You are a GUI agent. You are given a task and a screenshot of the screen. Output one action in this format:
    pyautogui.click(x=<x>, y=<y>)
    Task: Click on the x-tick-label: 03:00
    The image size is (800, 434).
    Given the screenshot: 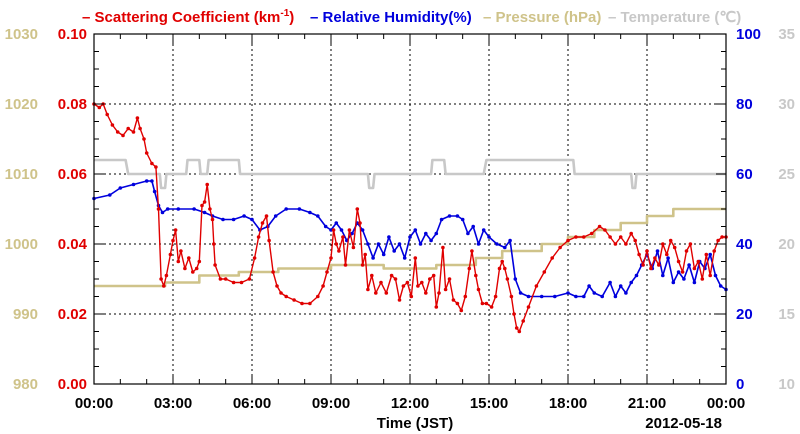 What is the action you would take?
    pyautogui.click(x=173, y=403)
    